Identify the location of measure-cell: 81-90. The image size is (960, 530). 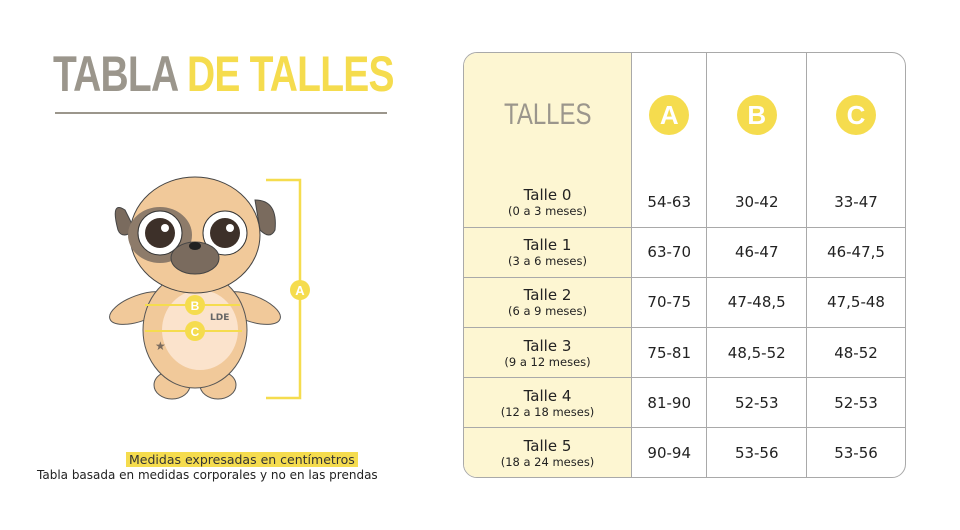
(670, 403).